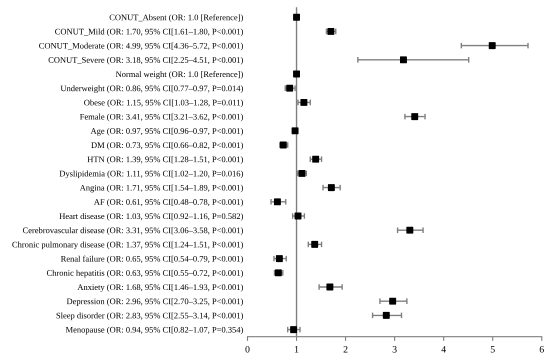 This screenshot has width=550, height=364. What do you see at coordinates (443, 349) in the screenshot?
I see `x-tick-label: 4` at bounding box center [443, 349].